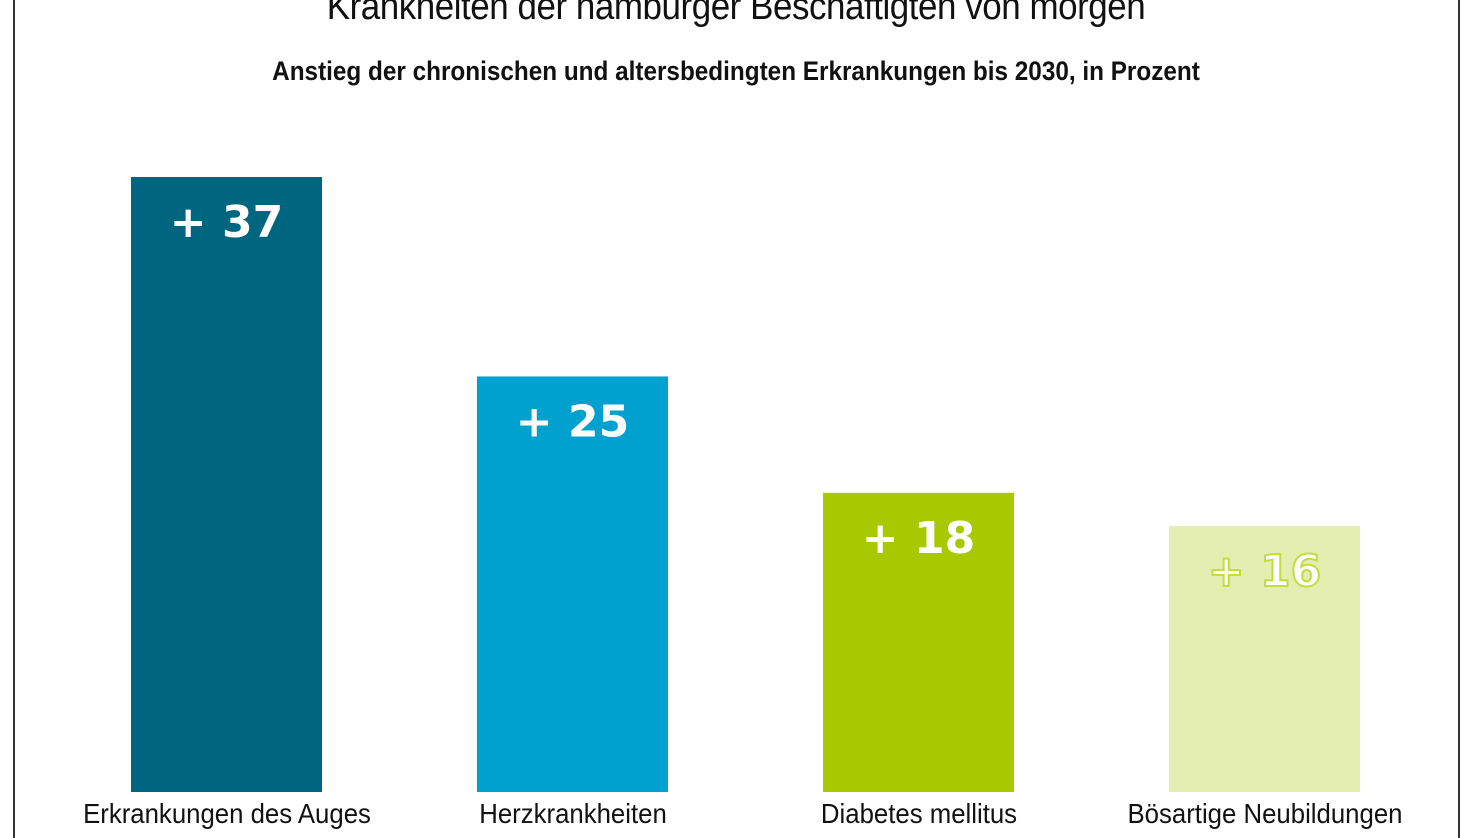 This screenshot has height=838, width=1472. What do you see at coordinates (918, 538) in the screenshot?
I see `data-label: + 18` at bounding box center [918, 538].